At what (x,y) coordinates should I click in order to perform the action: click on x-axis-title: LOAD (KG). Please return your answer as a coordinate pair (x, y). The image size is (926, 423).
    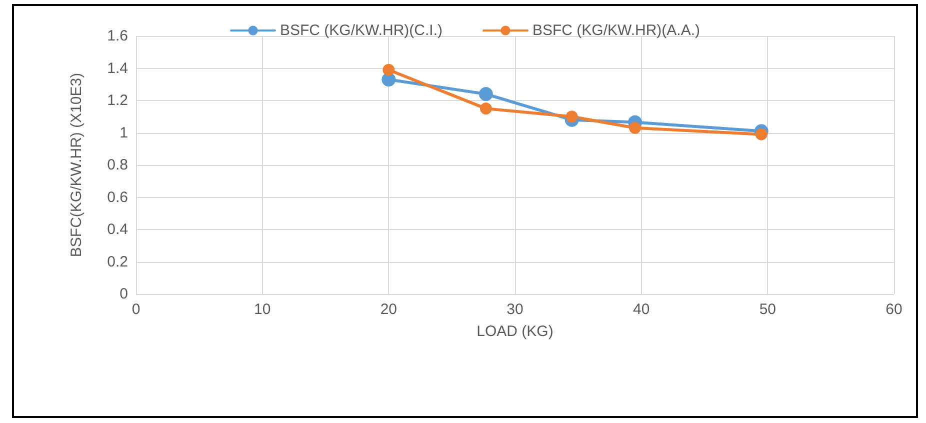
    Looking at the image, I should click on (515, 331).